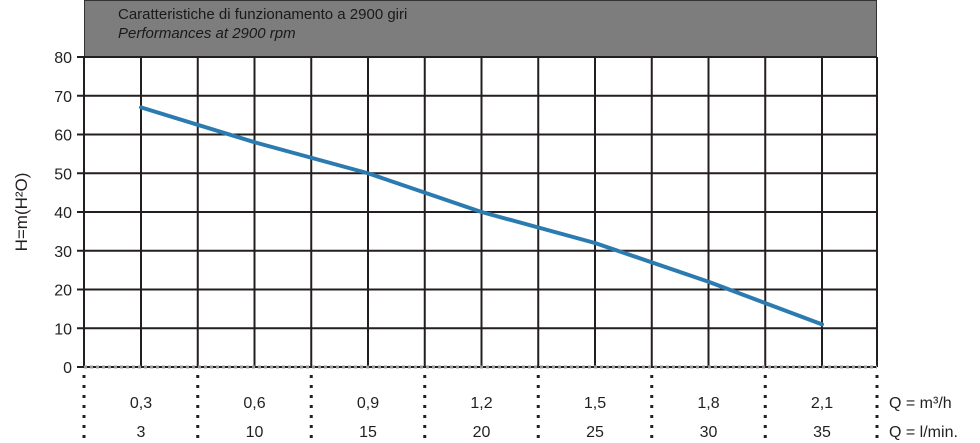  I want to click on y-tick-label: 50, so click(63, 174).